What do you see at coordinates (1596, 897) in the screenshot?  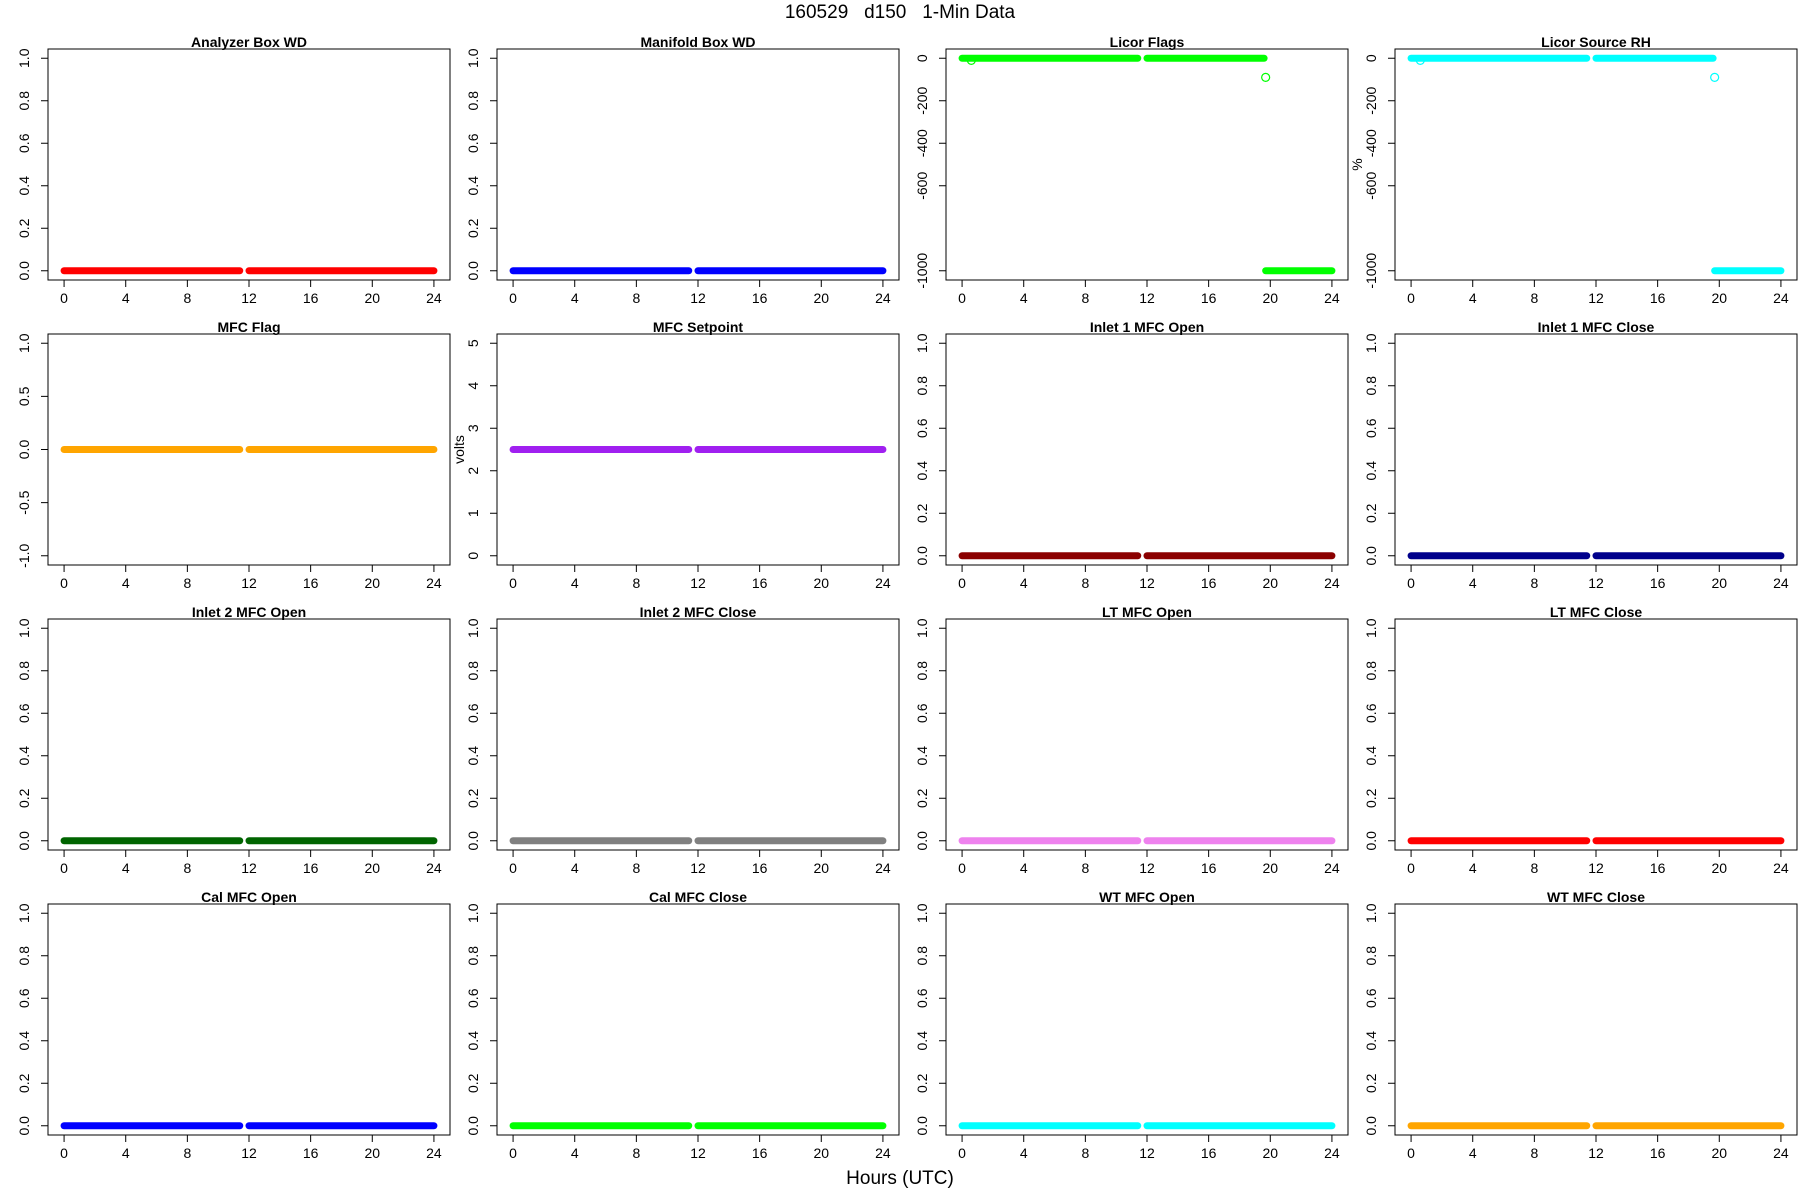 I see `panel-title: WT MFC Close` at bounding box center [1596, 897].